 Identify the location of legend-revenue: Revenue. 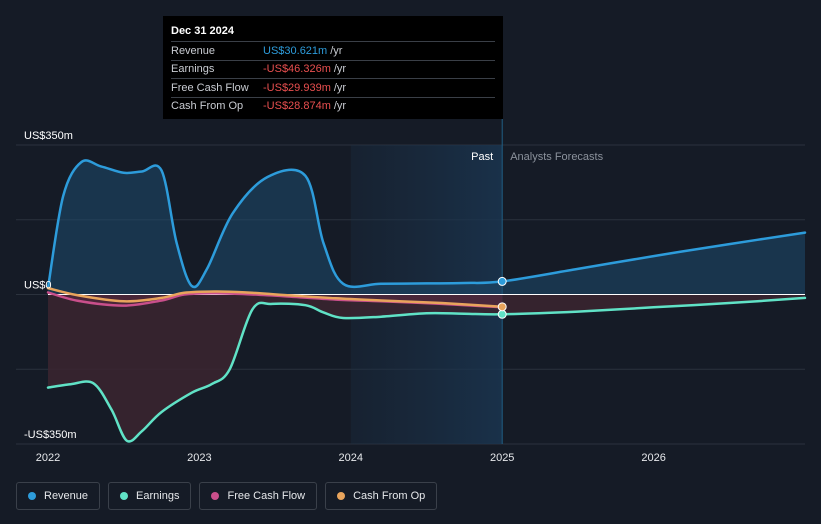
(58, 496).